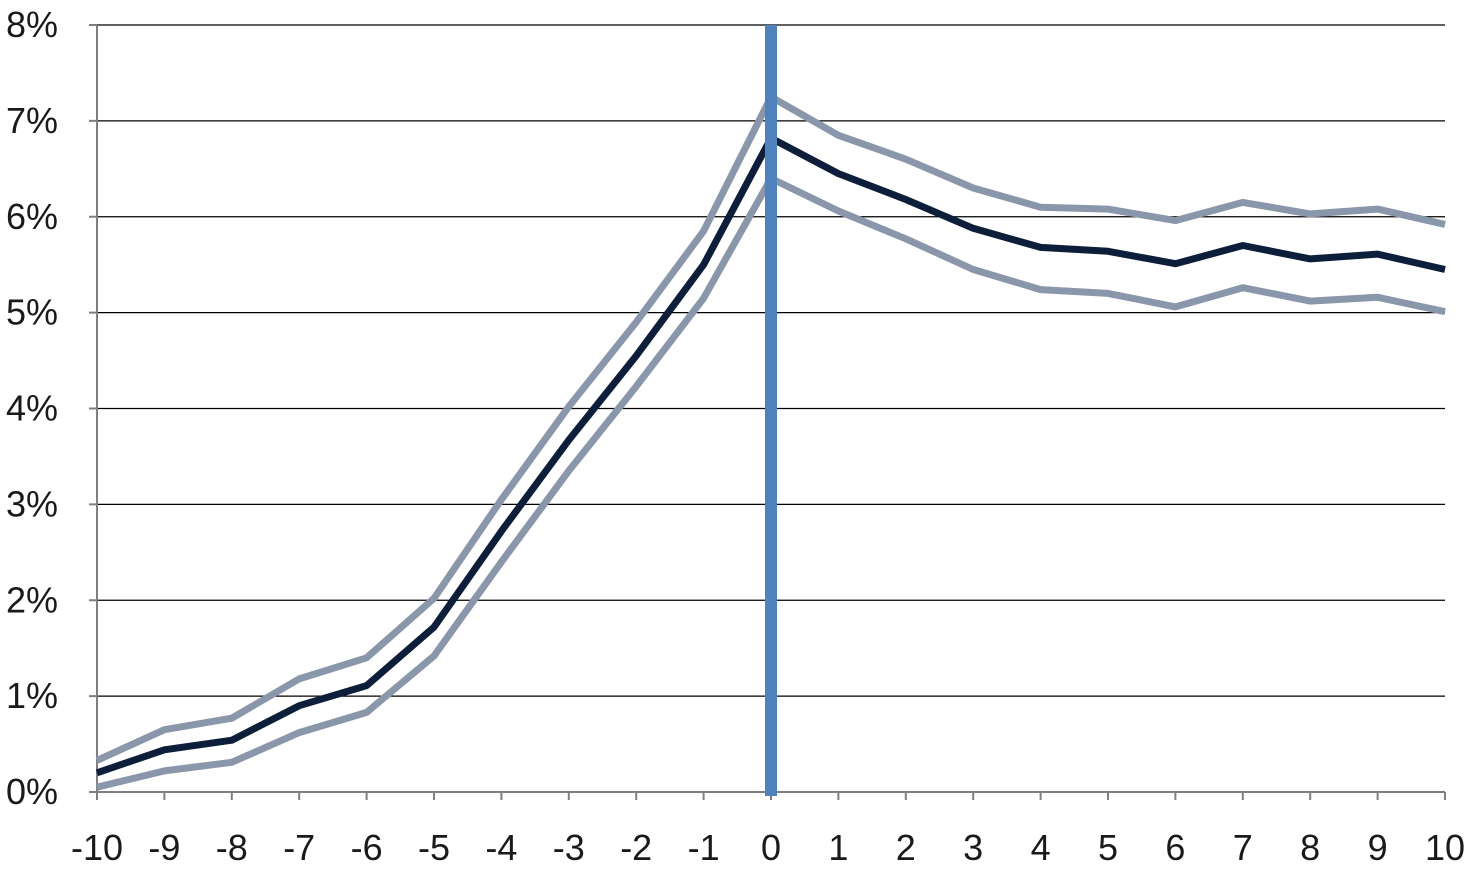 This screenshot has height=871, width=1473. Describe the element at coordinates (32, 312) in the screenshot. I see `y-tick-label: 5%` at that location.